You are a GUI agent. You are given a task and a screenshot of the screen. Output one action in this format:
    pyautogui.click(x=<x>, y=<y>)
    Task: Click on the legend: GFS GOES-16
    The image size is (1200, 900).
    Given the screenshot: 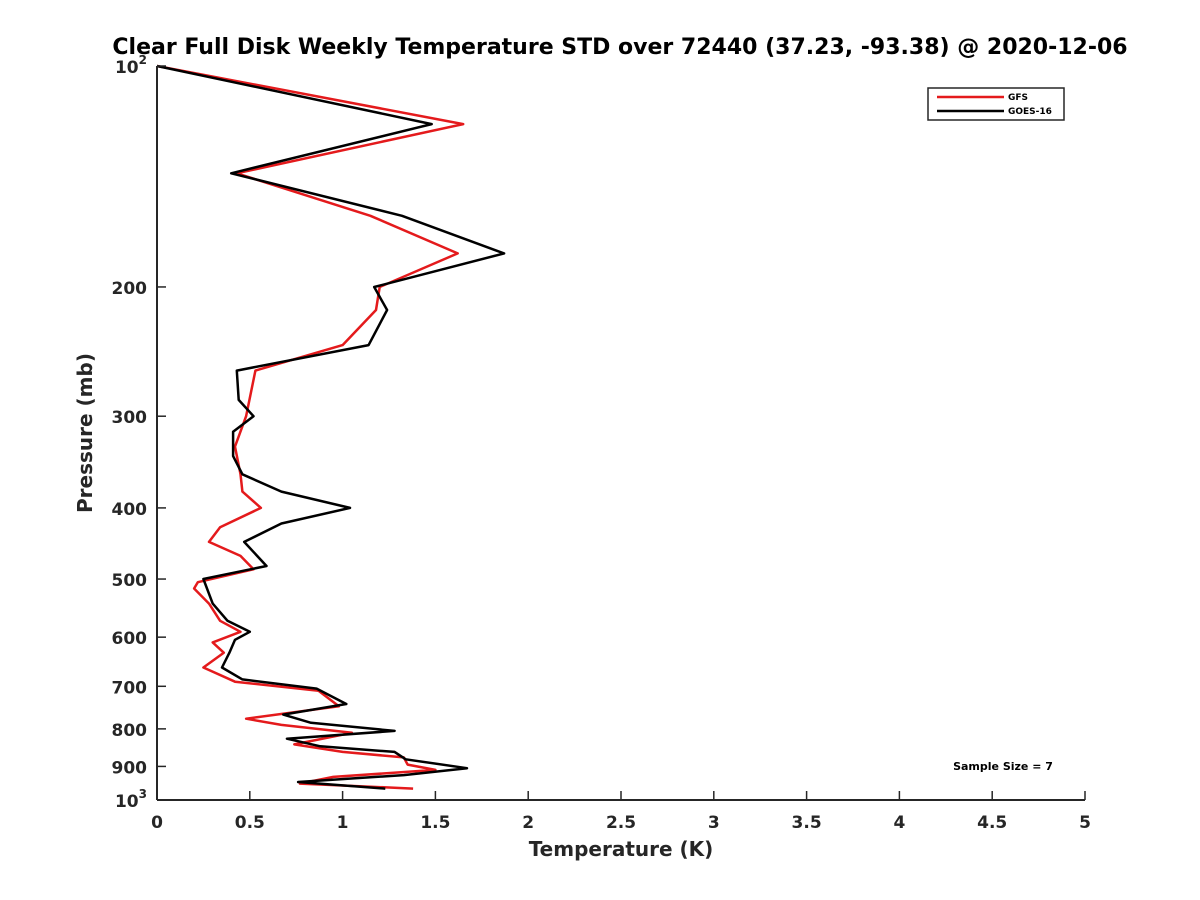 What is the action you would take?
    pyautogui.click(x=996, y=104)
    